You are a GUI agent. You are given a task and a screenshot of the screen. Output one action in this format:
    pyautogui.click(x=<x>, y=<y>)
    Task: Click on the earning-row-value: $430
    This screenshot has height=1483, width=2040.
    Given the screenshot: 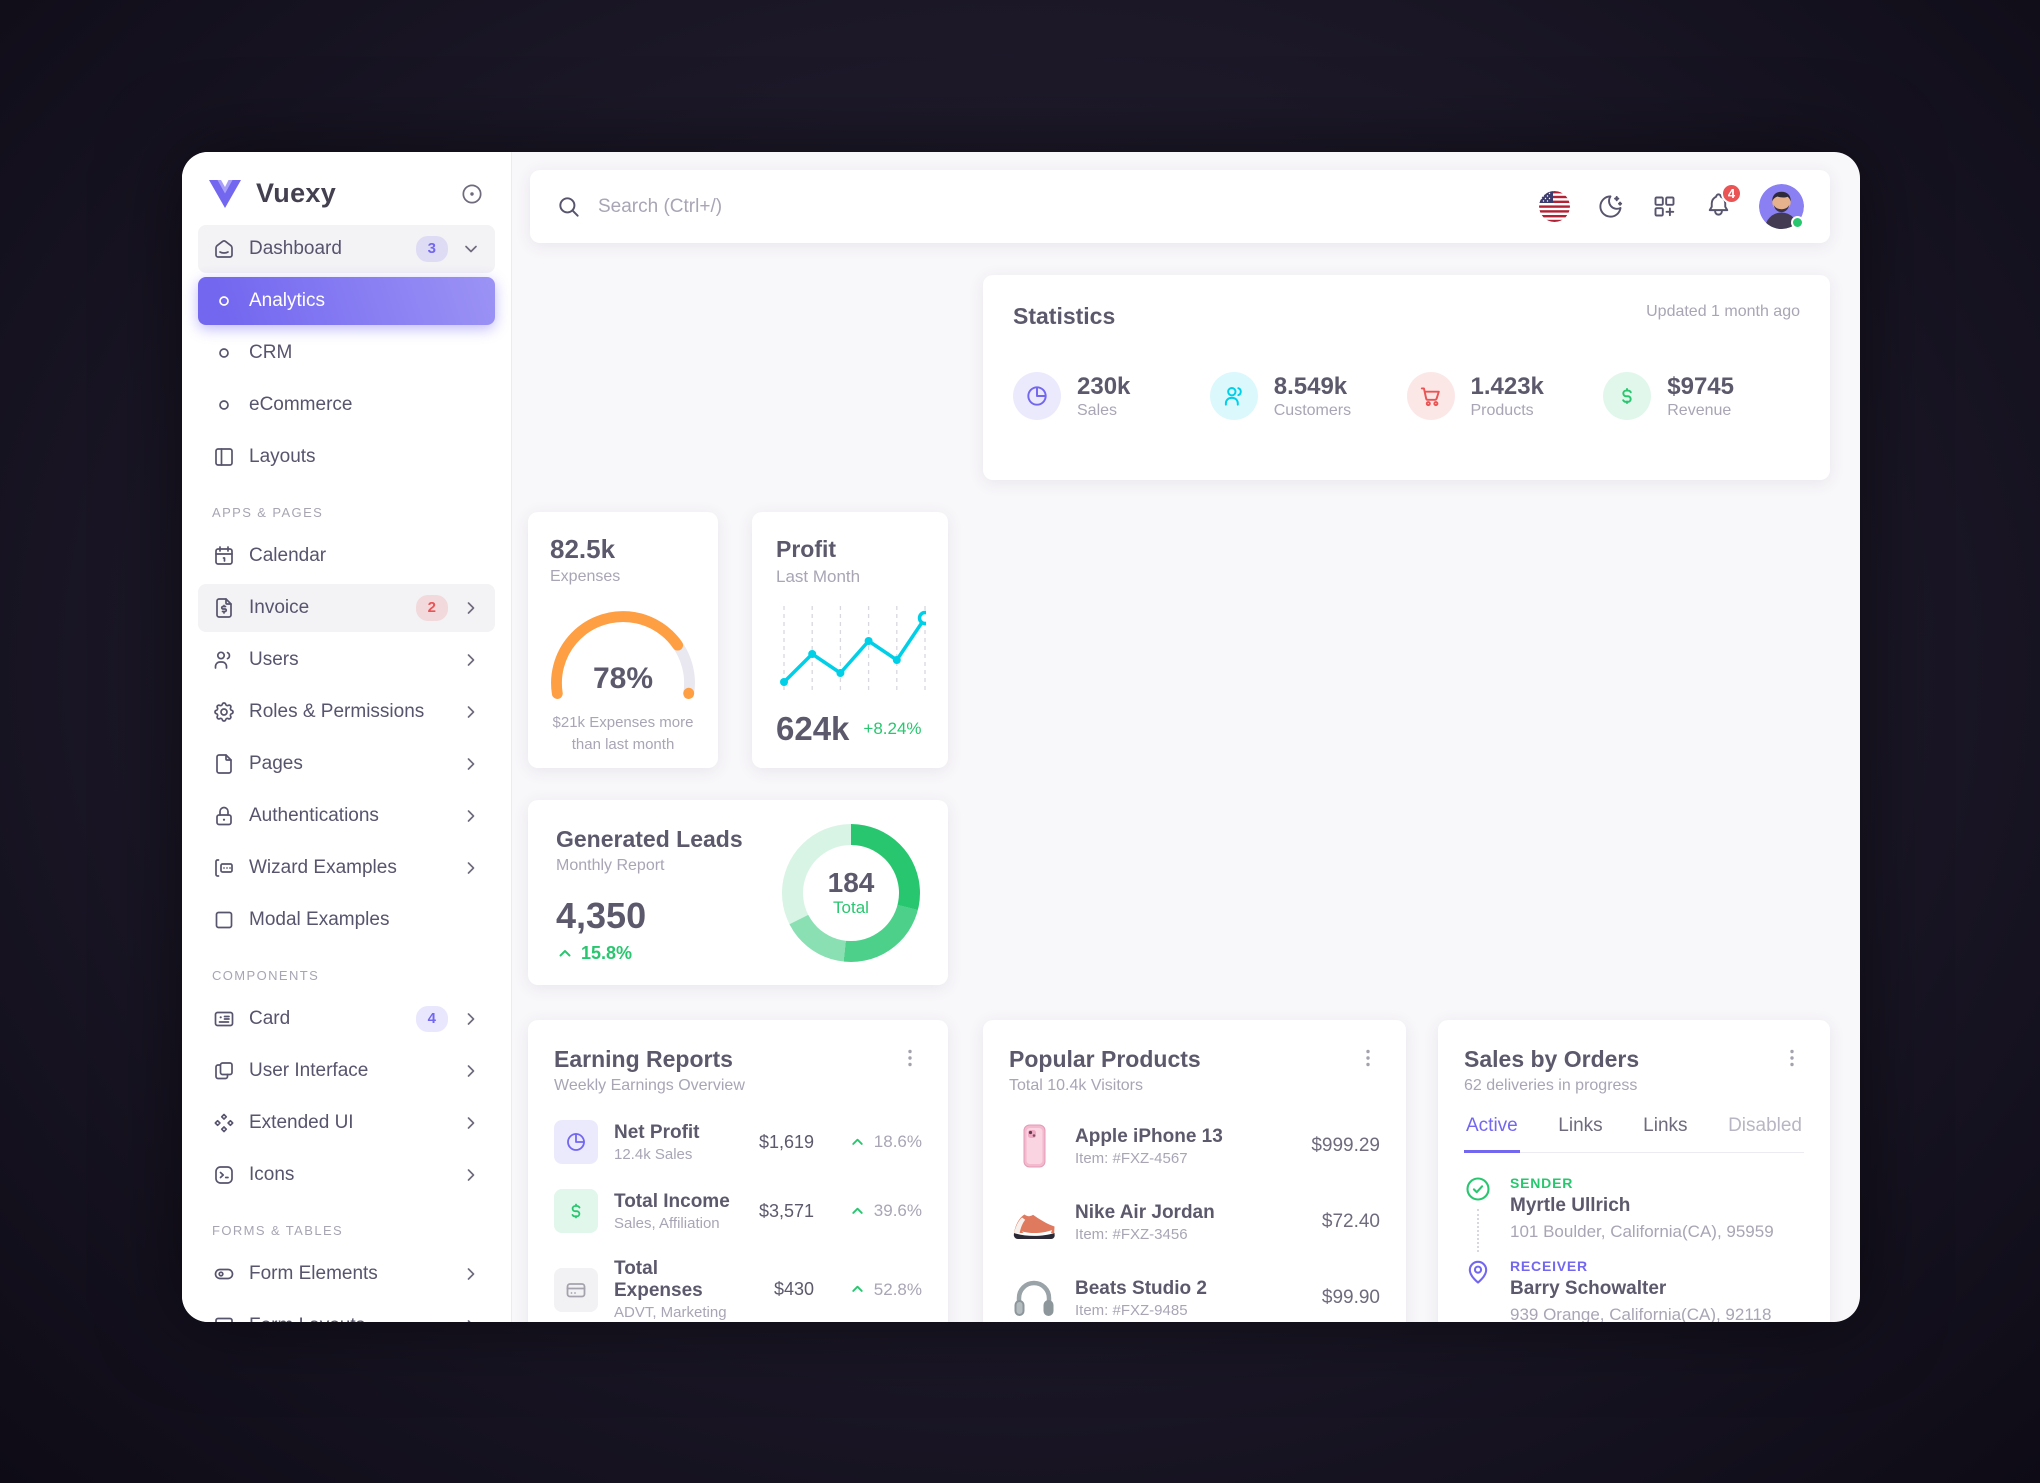 What is the action you would take?
    pyautogui.click(x=793, y=1289)
    